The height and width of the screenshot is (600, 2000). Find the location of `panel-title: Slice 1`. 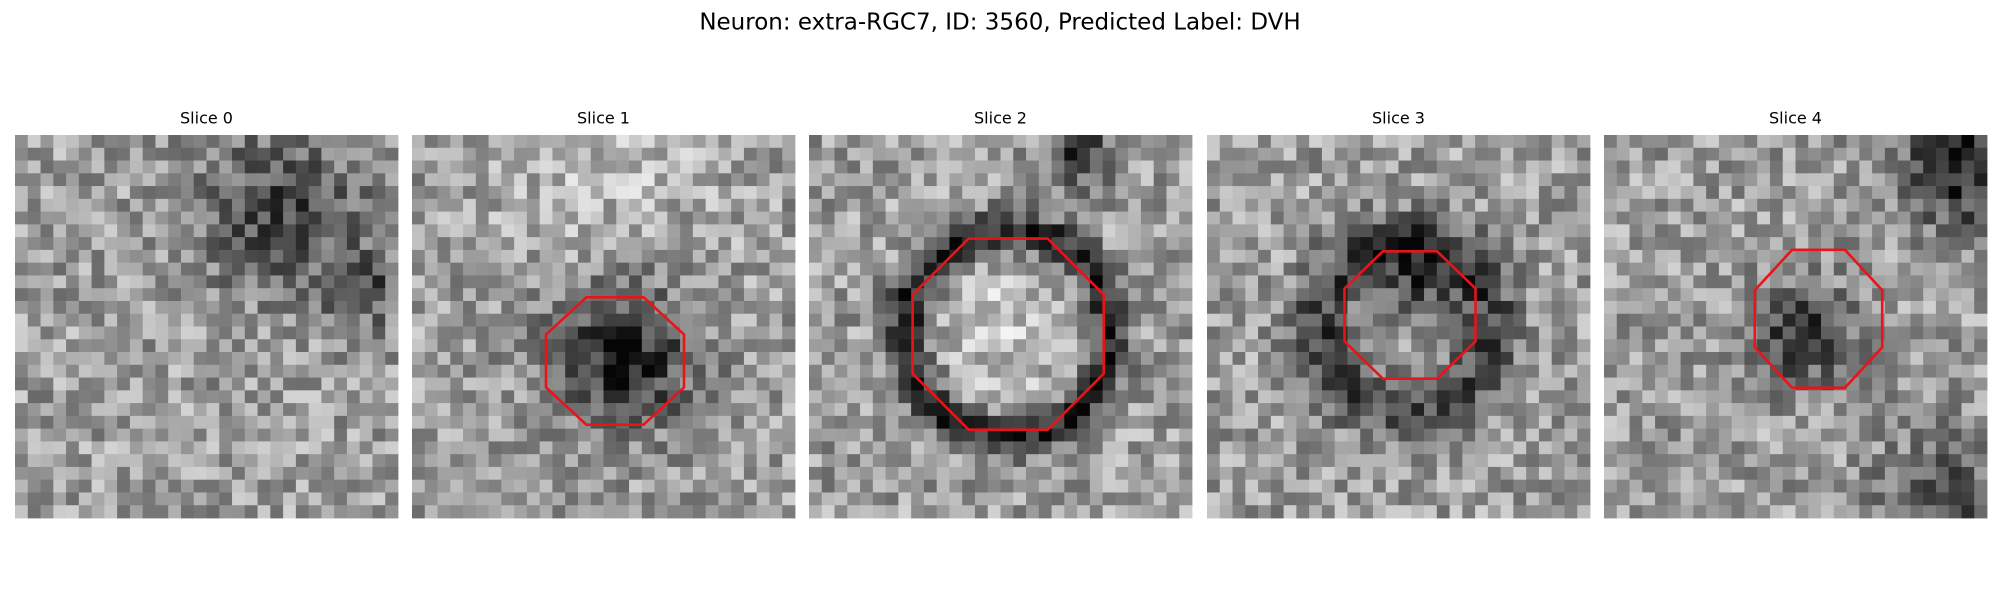

panel-title: Slice 1 is located at coordinates (603, 118).